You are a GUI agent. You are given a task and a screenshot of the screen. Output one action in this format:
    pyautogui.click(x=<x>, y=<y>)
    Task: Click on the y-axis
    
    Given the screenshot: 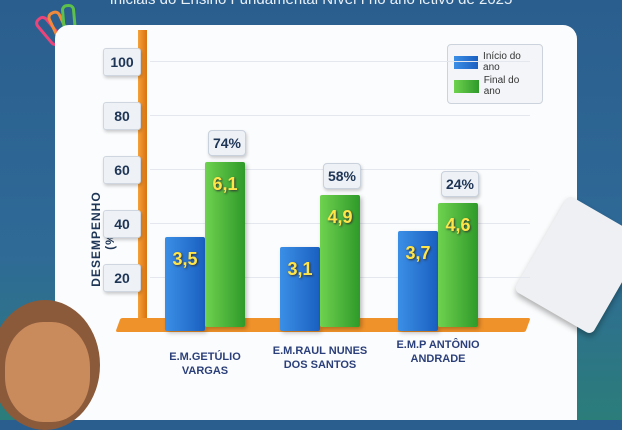 What is the action you would take?
    pyautogui.click(x=142, y=180)
    